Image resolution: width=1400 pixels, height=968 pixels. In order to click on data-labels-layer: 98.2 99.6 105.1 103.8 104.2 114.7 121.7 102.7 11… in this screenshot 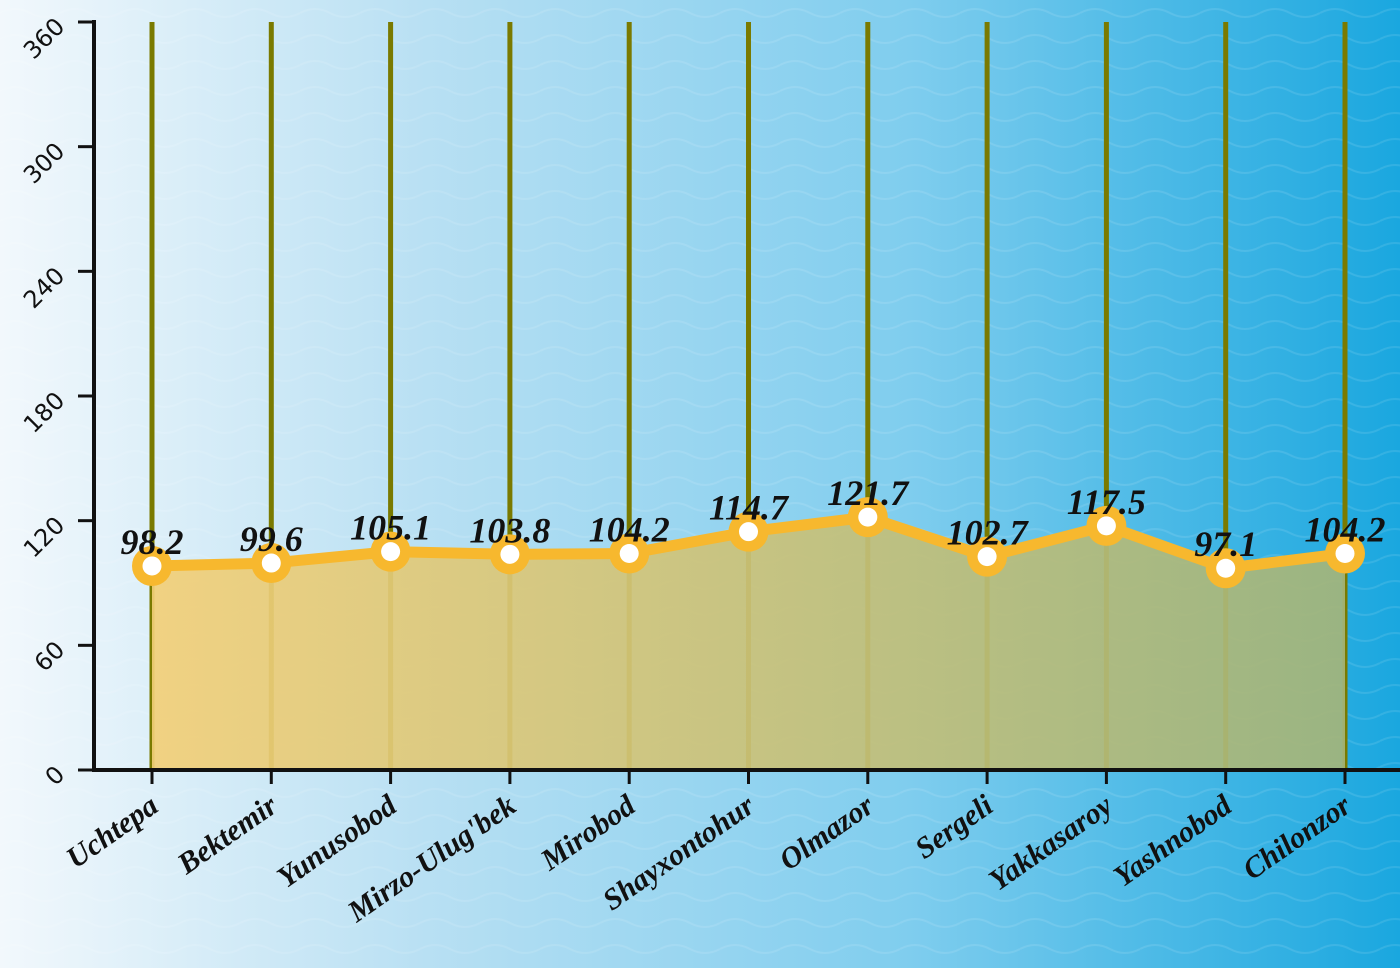, I will do `click(753, 518)`.